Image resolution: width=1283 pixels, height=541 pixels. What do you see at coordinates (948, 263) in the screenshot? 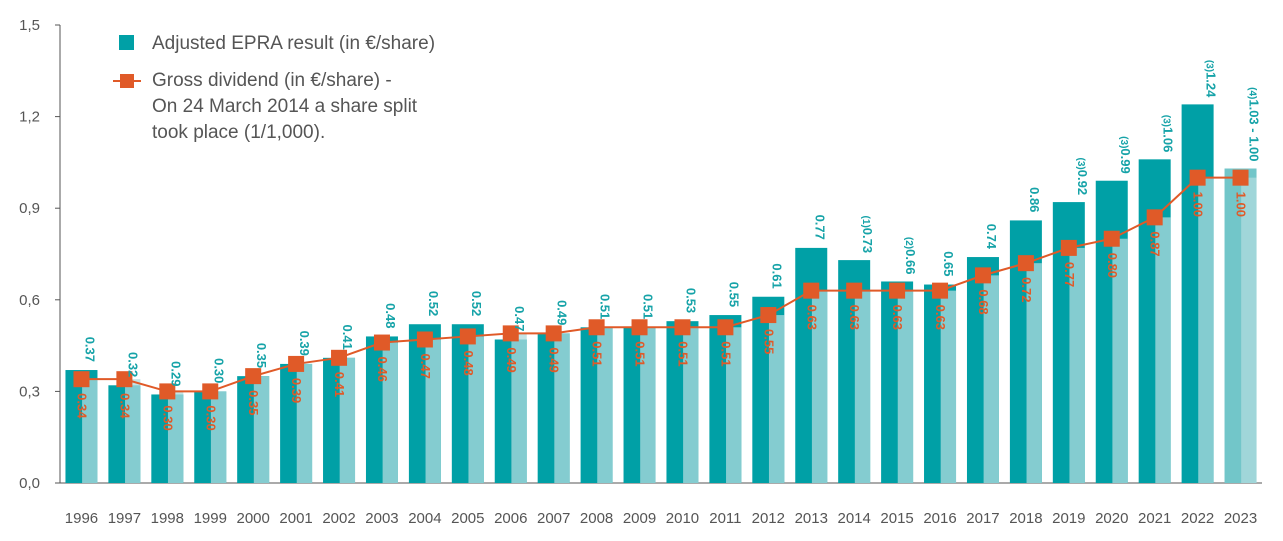
I see `bar-value-label: 0.65` at bounding box center [948, 263].